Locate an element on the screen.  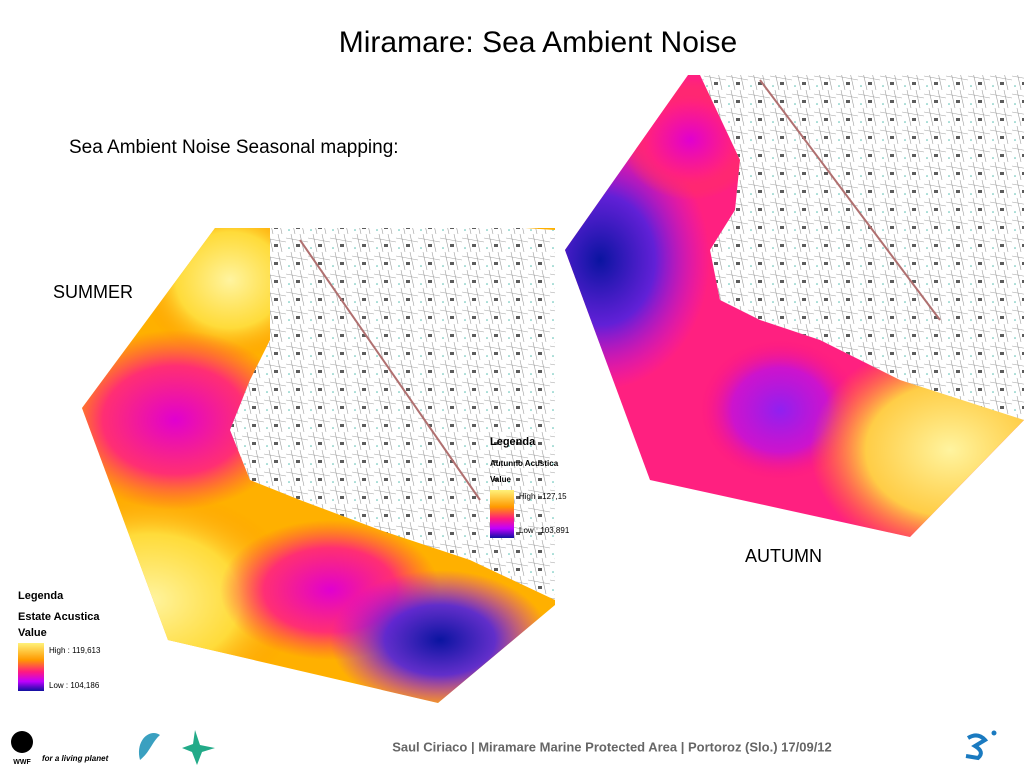
wwf-logo is located at coordinates (22, 742).